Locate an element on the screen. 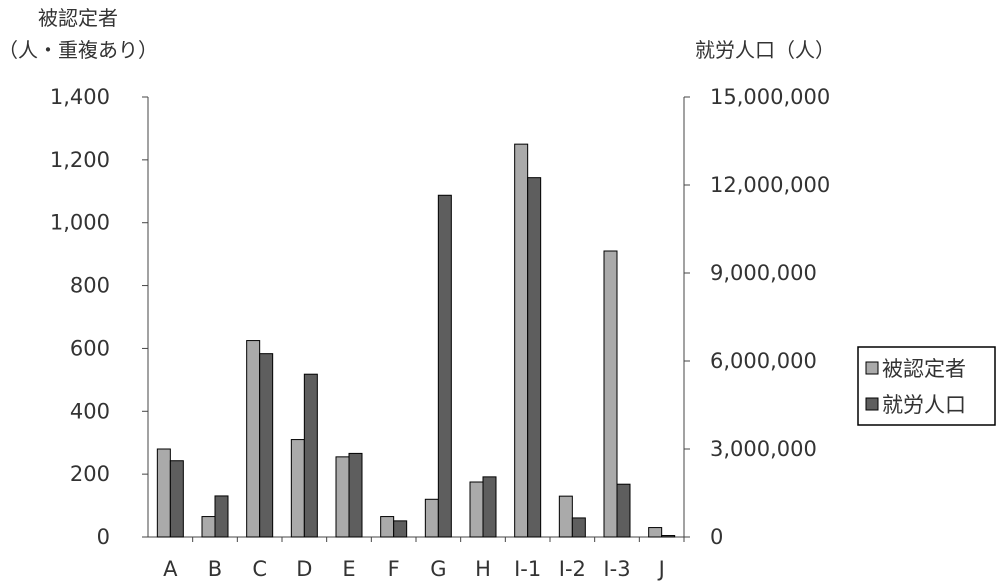  left-tick-label: 600 is located at coordinates (90, 348).